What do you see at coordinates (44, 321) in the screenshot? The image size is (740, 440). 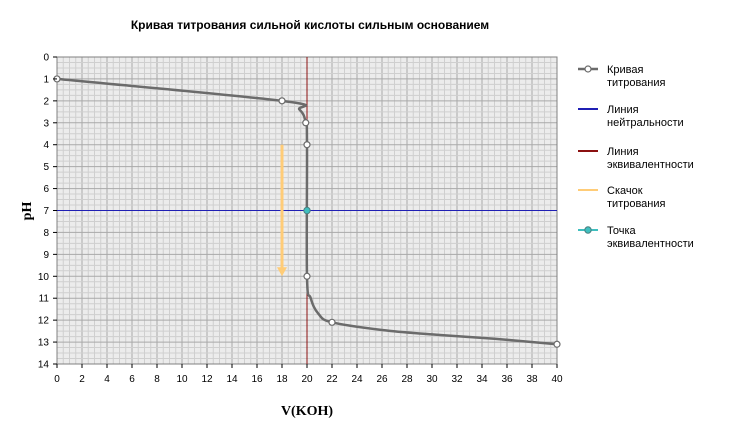 I see `y-tick-label: 12` at bounding box center [44, 321].